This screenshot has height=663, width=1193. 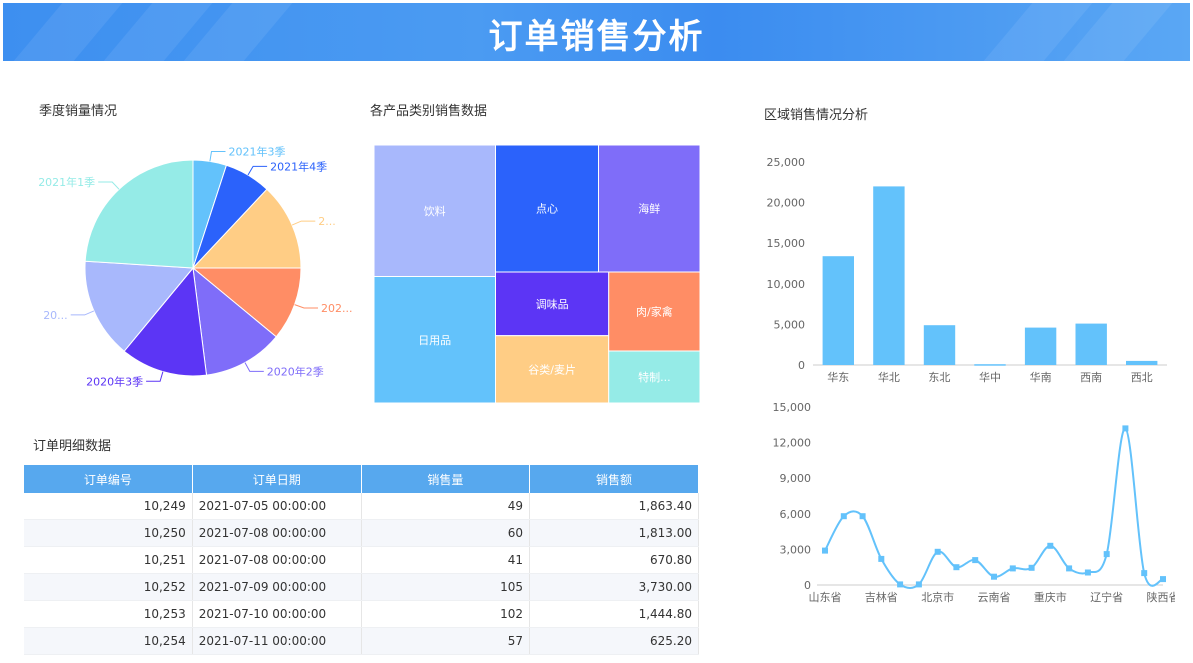 I want to click on treemap-cell-label: 谷类/麦片, so click(x=552, y=369).